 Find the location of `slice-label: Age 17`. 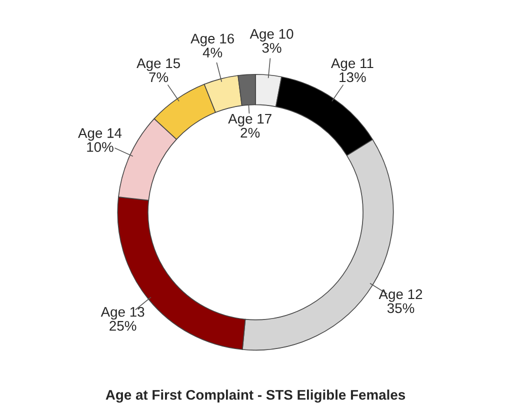

slice-label: Age 17 is located at coordinates (250, 120).